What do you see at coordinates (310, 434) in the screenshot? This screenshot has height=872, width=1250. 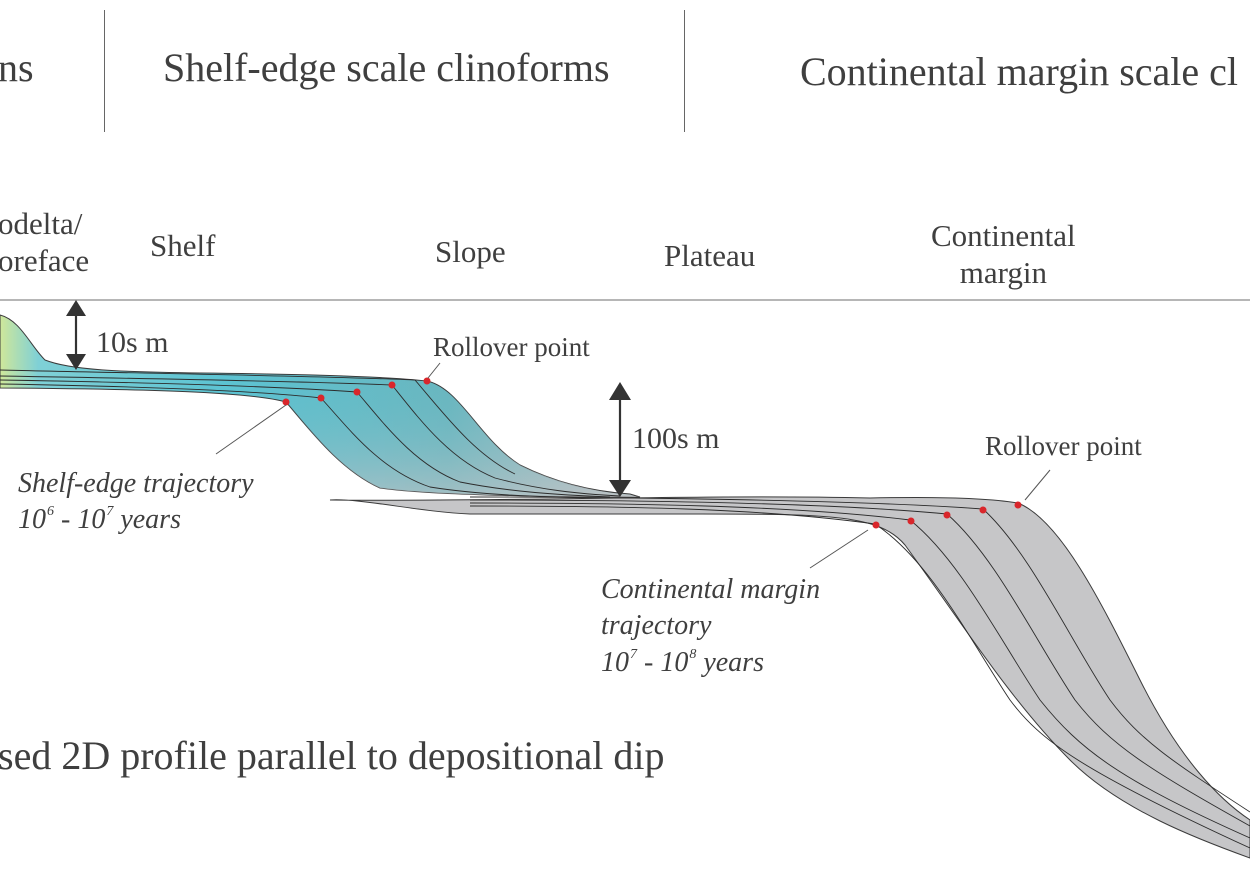 I see `shelf-edge-internal-lines` at bounding box center [310, 434].